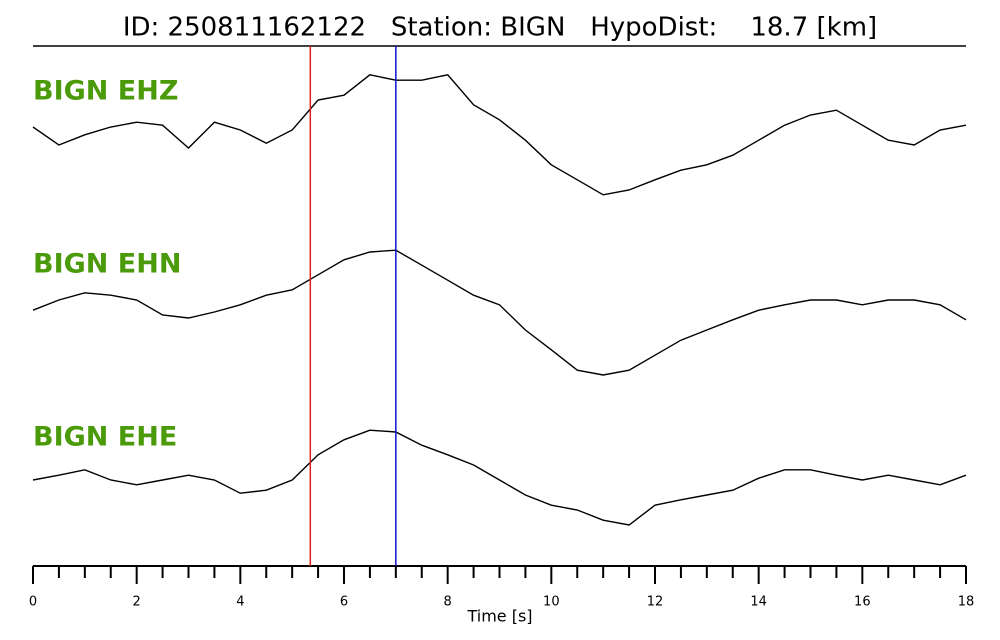 Image resolution: width=1000 pixels, height=640 pixels. What do you see at coordinates (33, 602) in the screenshot?
I see `x-tick-label: 0` at bounding box center [33, 602].